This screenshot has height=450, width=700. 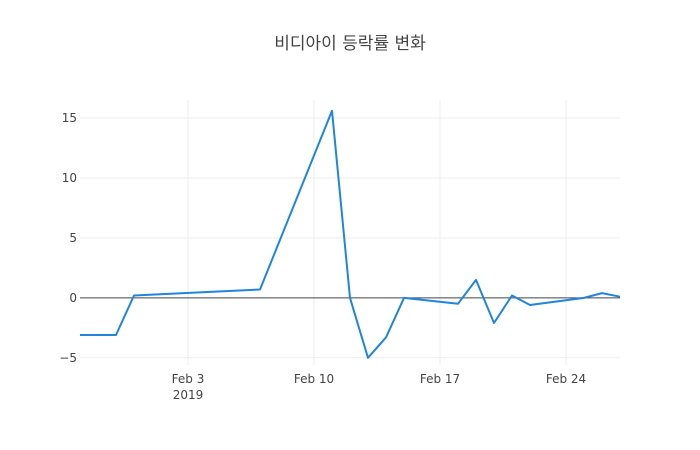 What do you see at coordinates (188, 395) in the screenshot?
I see `x-tick-year-label: 2019` at bounding box center [188, 395].